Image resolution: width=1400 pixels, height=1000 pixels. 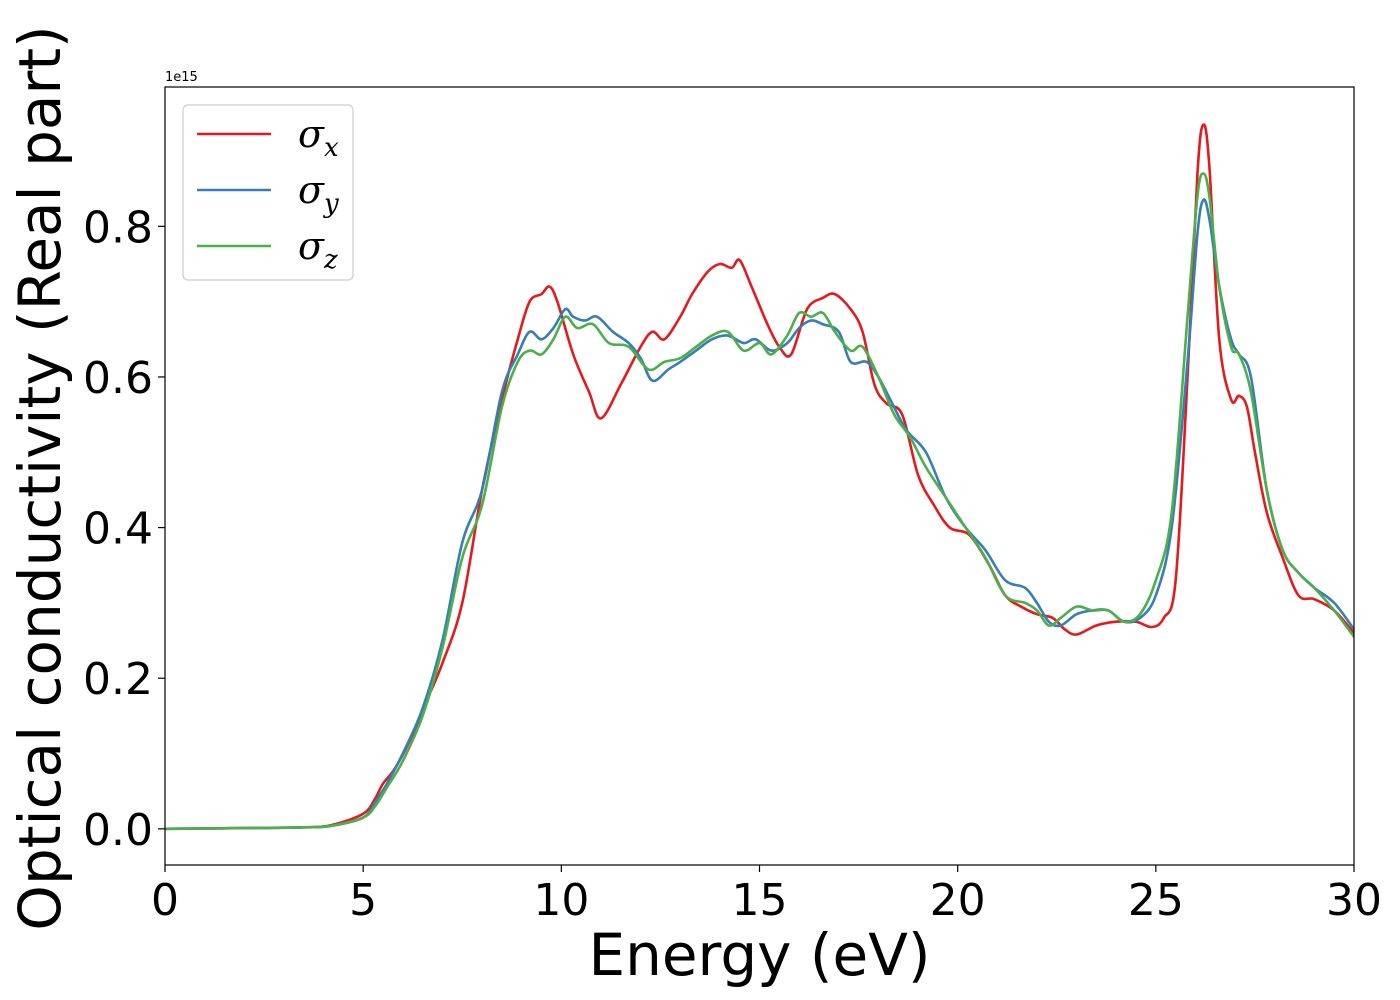 What do you see at coordinates (318, 249) in the screenshot?
I see `legend-label-z: σz` at bounding box center [318, 249].